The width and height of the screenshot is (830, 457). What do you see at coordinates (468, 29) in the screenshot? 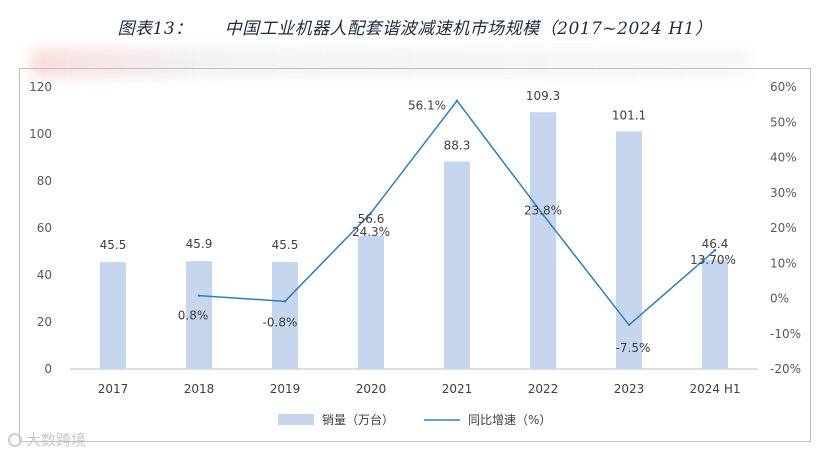
I see `chart-title-text: 中国工业机器人配套谐波减速机市场规模（2017~2024 H1）` at bounding box center [468, 29].